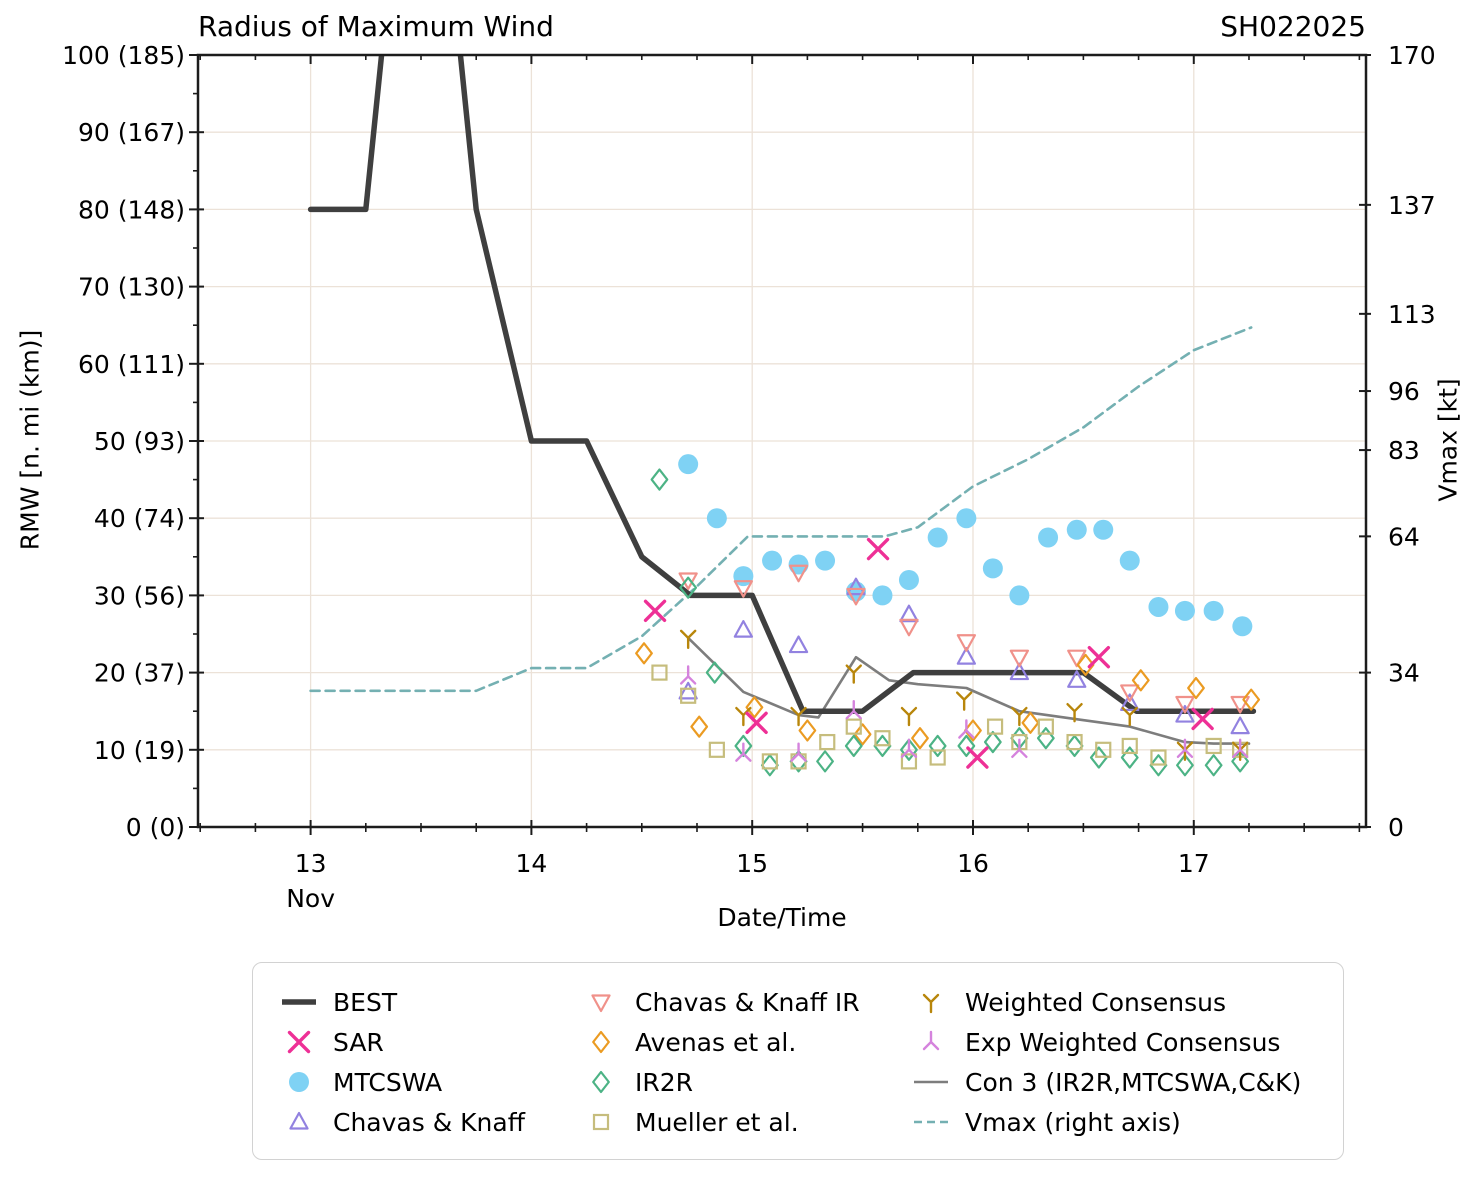 The width and height of the screenshot is (1477, 1180). What do you see at coordinates (1073, 1122) in the screenshot?
I see `legend-label: Vmax (right axis)` at bounding box center [1073, 1122].